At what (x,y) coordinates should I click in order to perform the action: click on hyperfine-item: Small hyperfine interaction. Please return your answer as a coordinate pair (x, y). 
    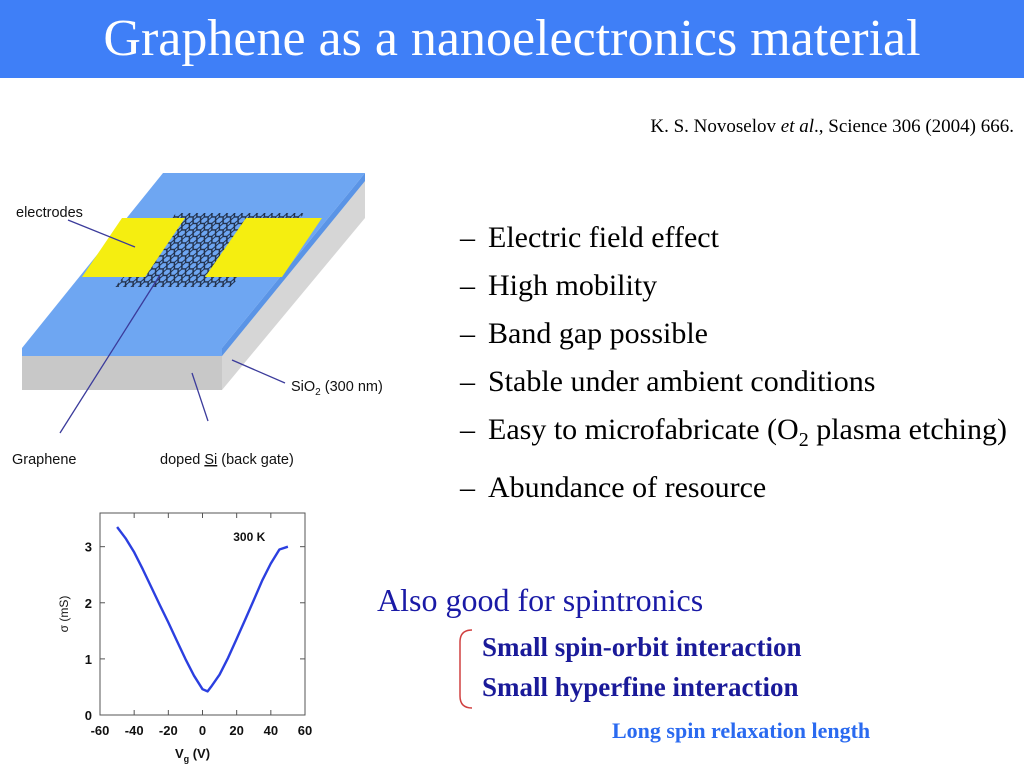
    Looking at the image, I should click on (640, 687).